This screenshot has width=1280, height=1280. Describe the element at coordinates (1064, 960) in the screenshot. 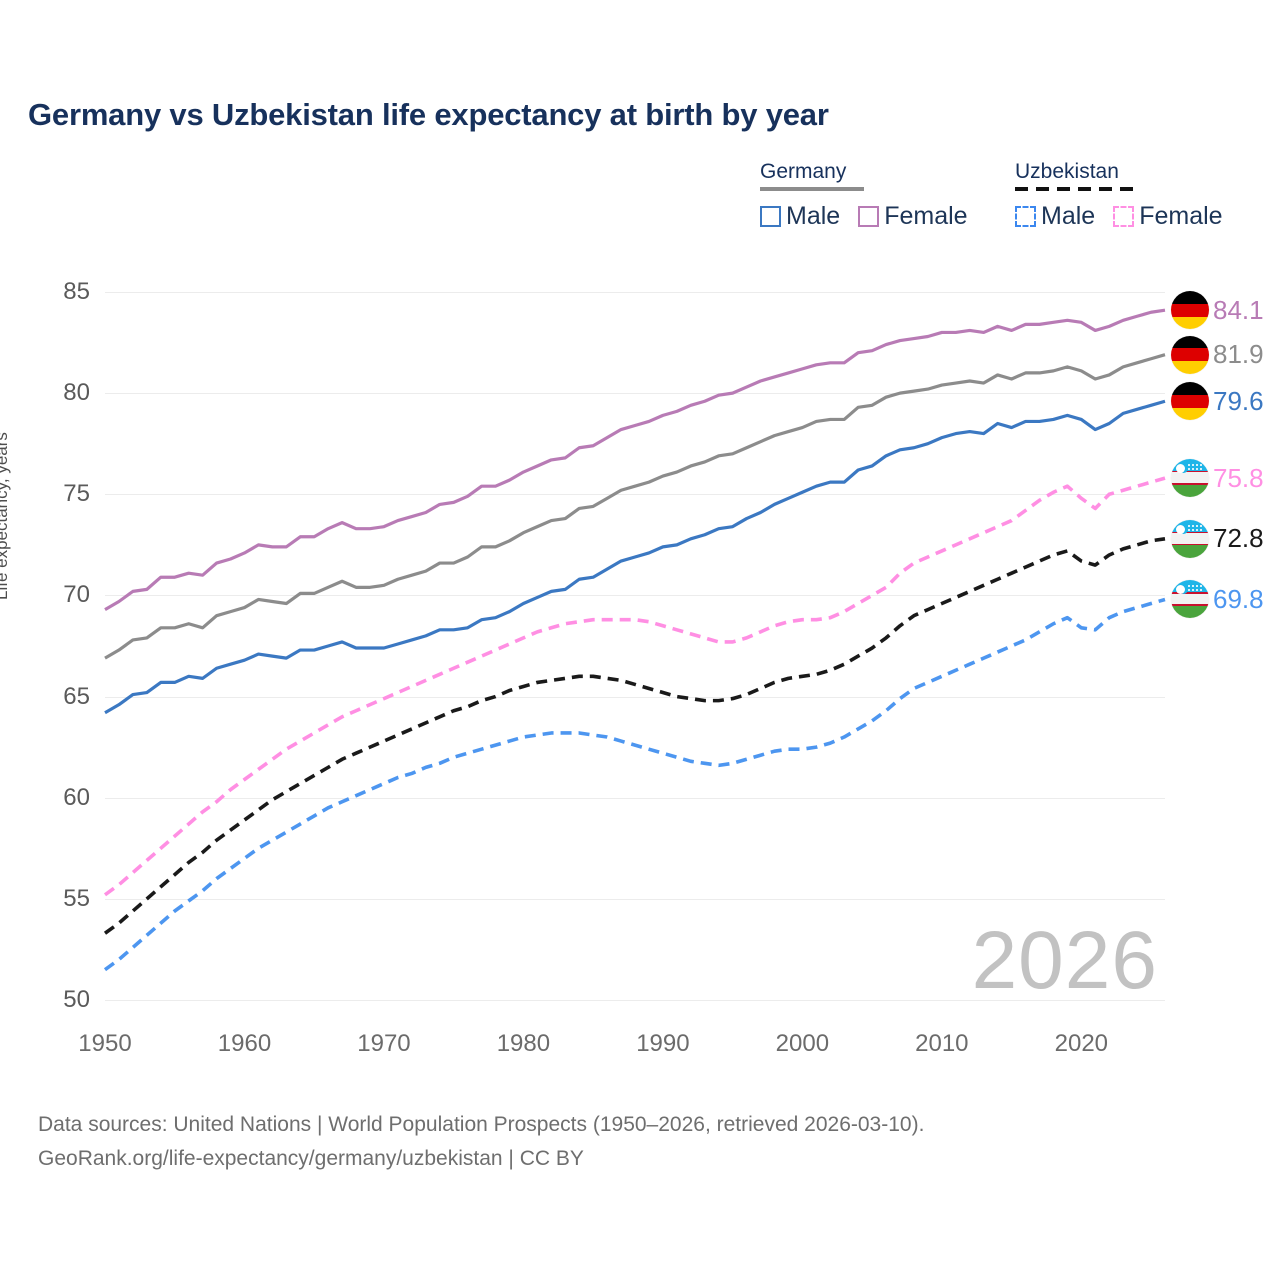

I see `year-watermark: 2026` at that location.